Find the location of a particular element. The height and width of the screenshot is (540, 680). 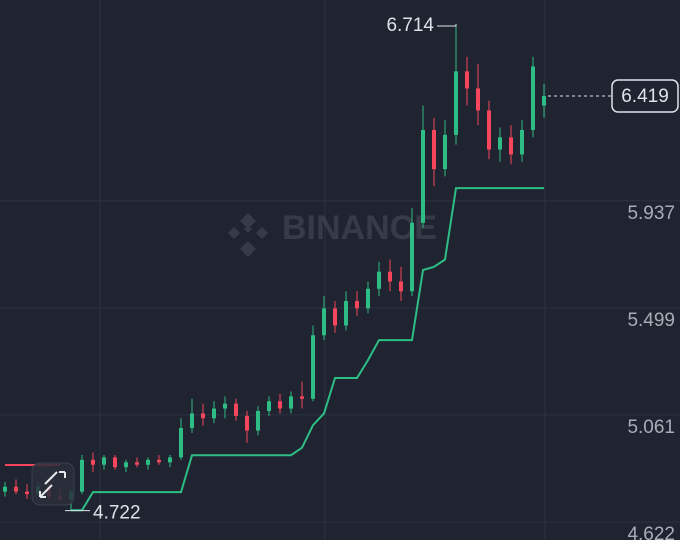

high-marker-label: 6.714 is located at coordinates (410, 25).